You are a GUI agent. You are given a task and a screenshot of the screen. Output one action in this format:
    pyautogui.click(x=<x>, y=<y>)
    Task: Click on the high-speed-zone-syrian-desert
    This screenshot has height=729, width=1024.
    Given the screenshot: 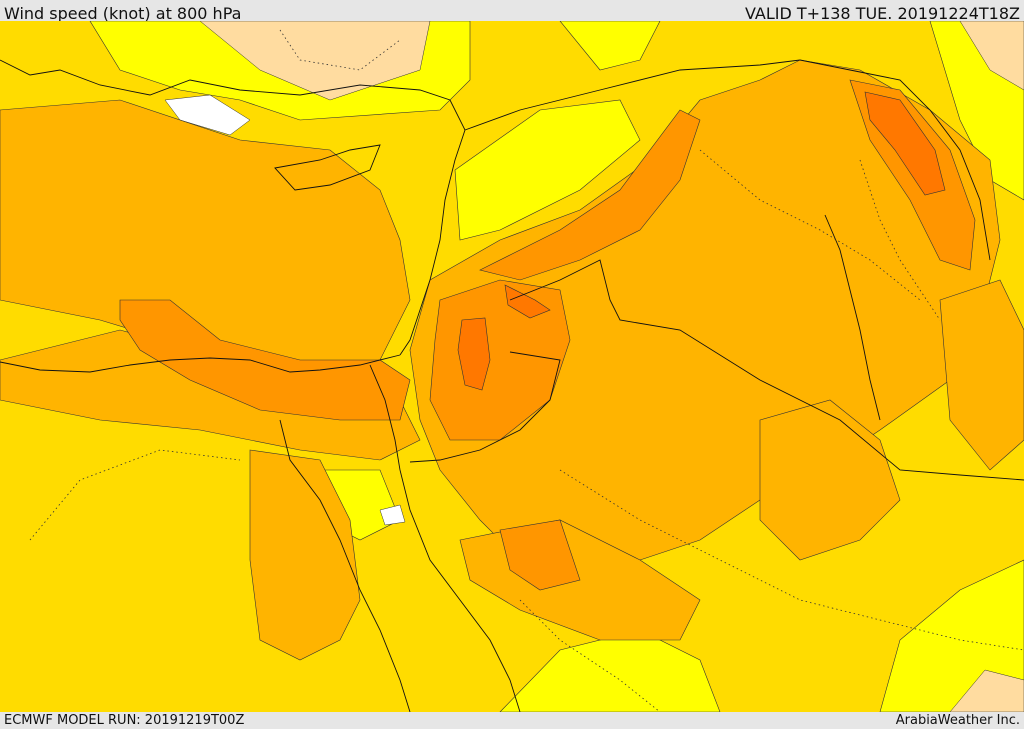 What is the action you would take?
    pyautogui.click(x=590, y=195)
    